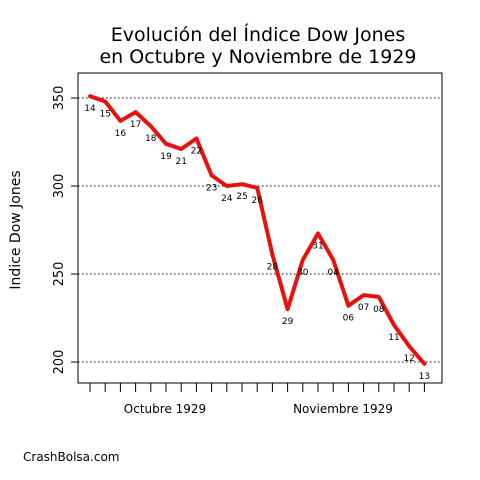 Image resolution: width=480 pixels, height=480 pixels. I want to click on point-label-26: 26, so click(257, 201).